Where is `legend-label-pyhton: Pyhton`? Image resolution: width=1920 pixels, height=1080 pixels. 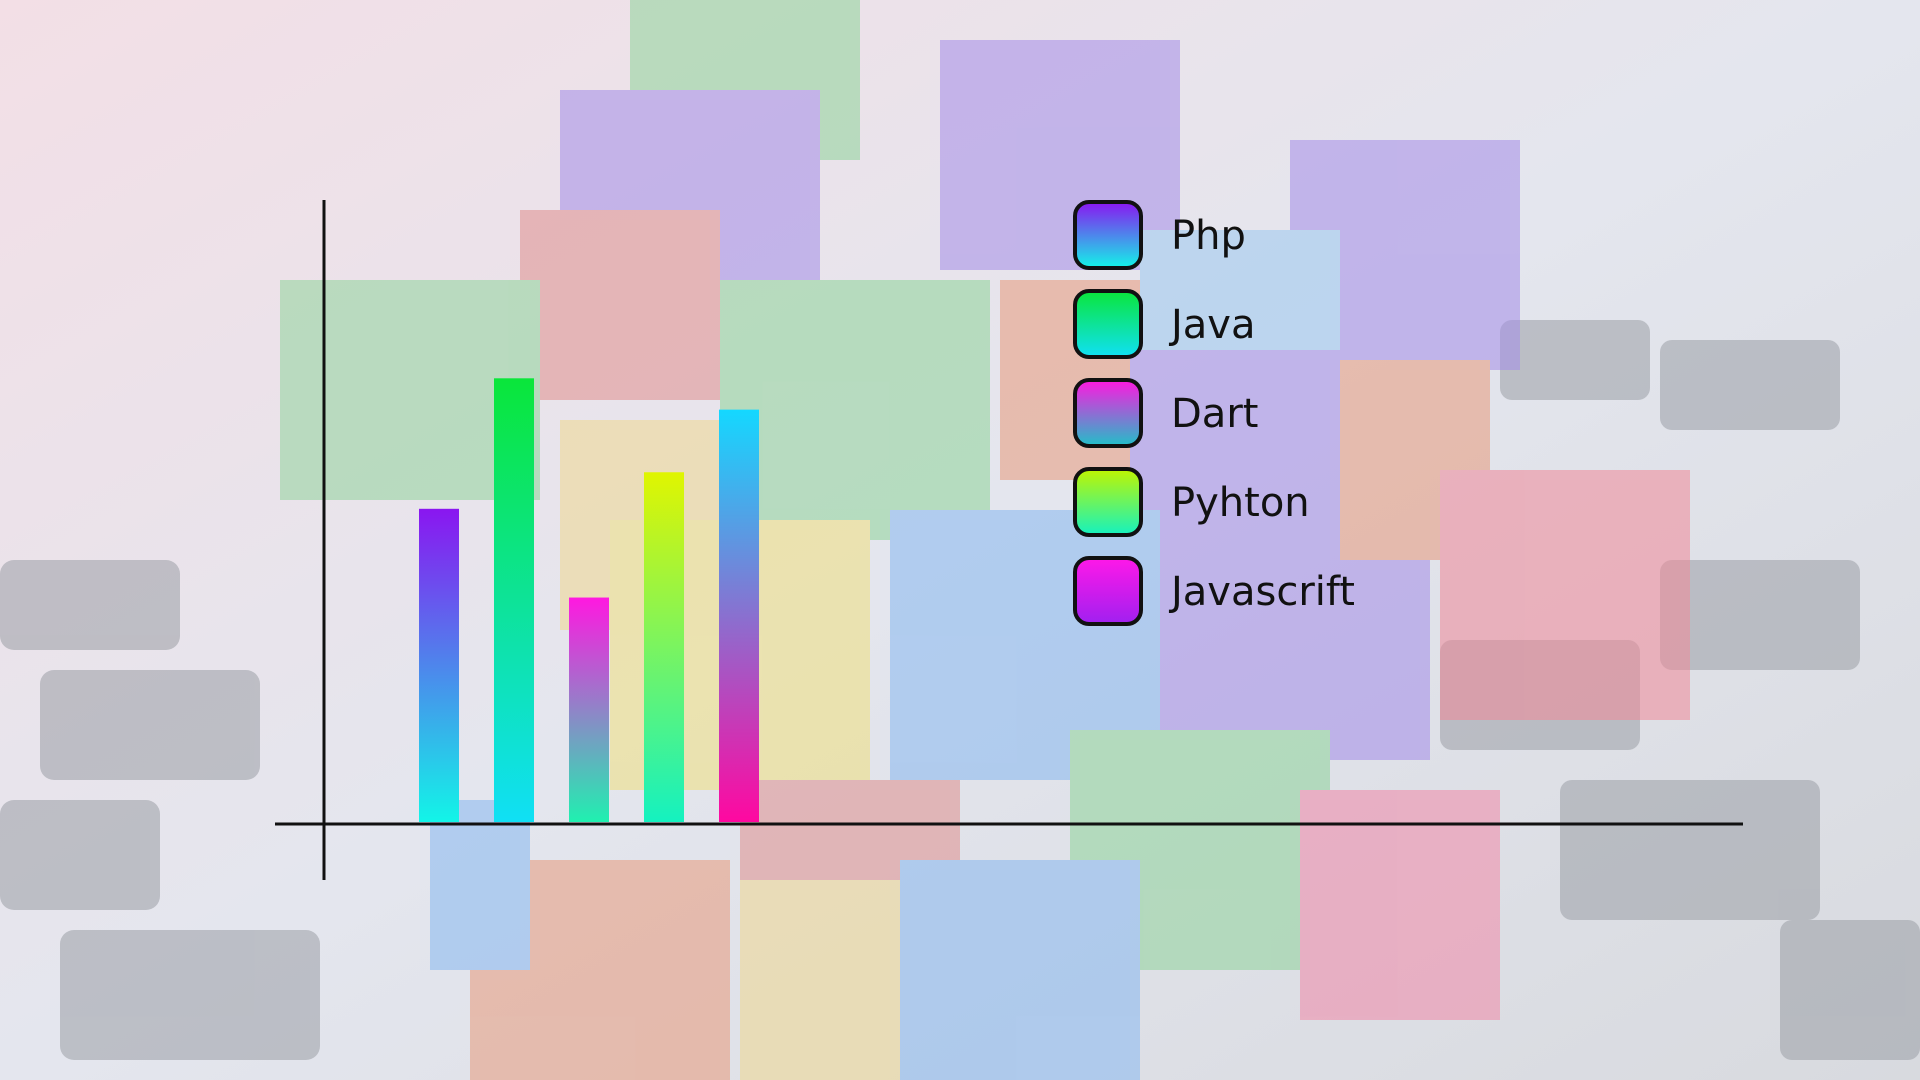
legend-label-pyhton: Pyhton is located at coordinates (1240, 503).